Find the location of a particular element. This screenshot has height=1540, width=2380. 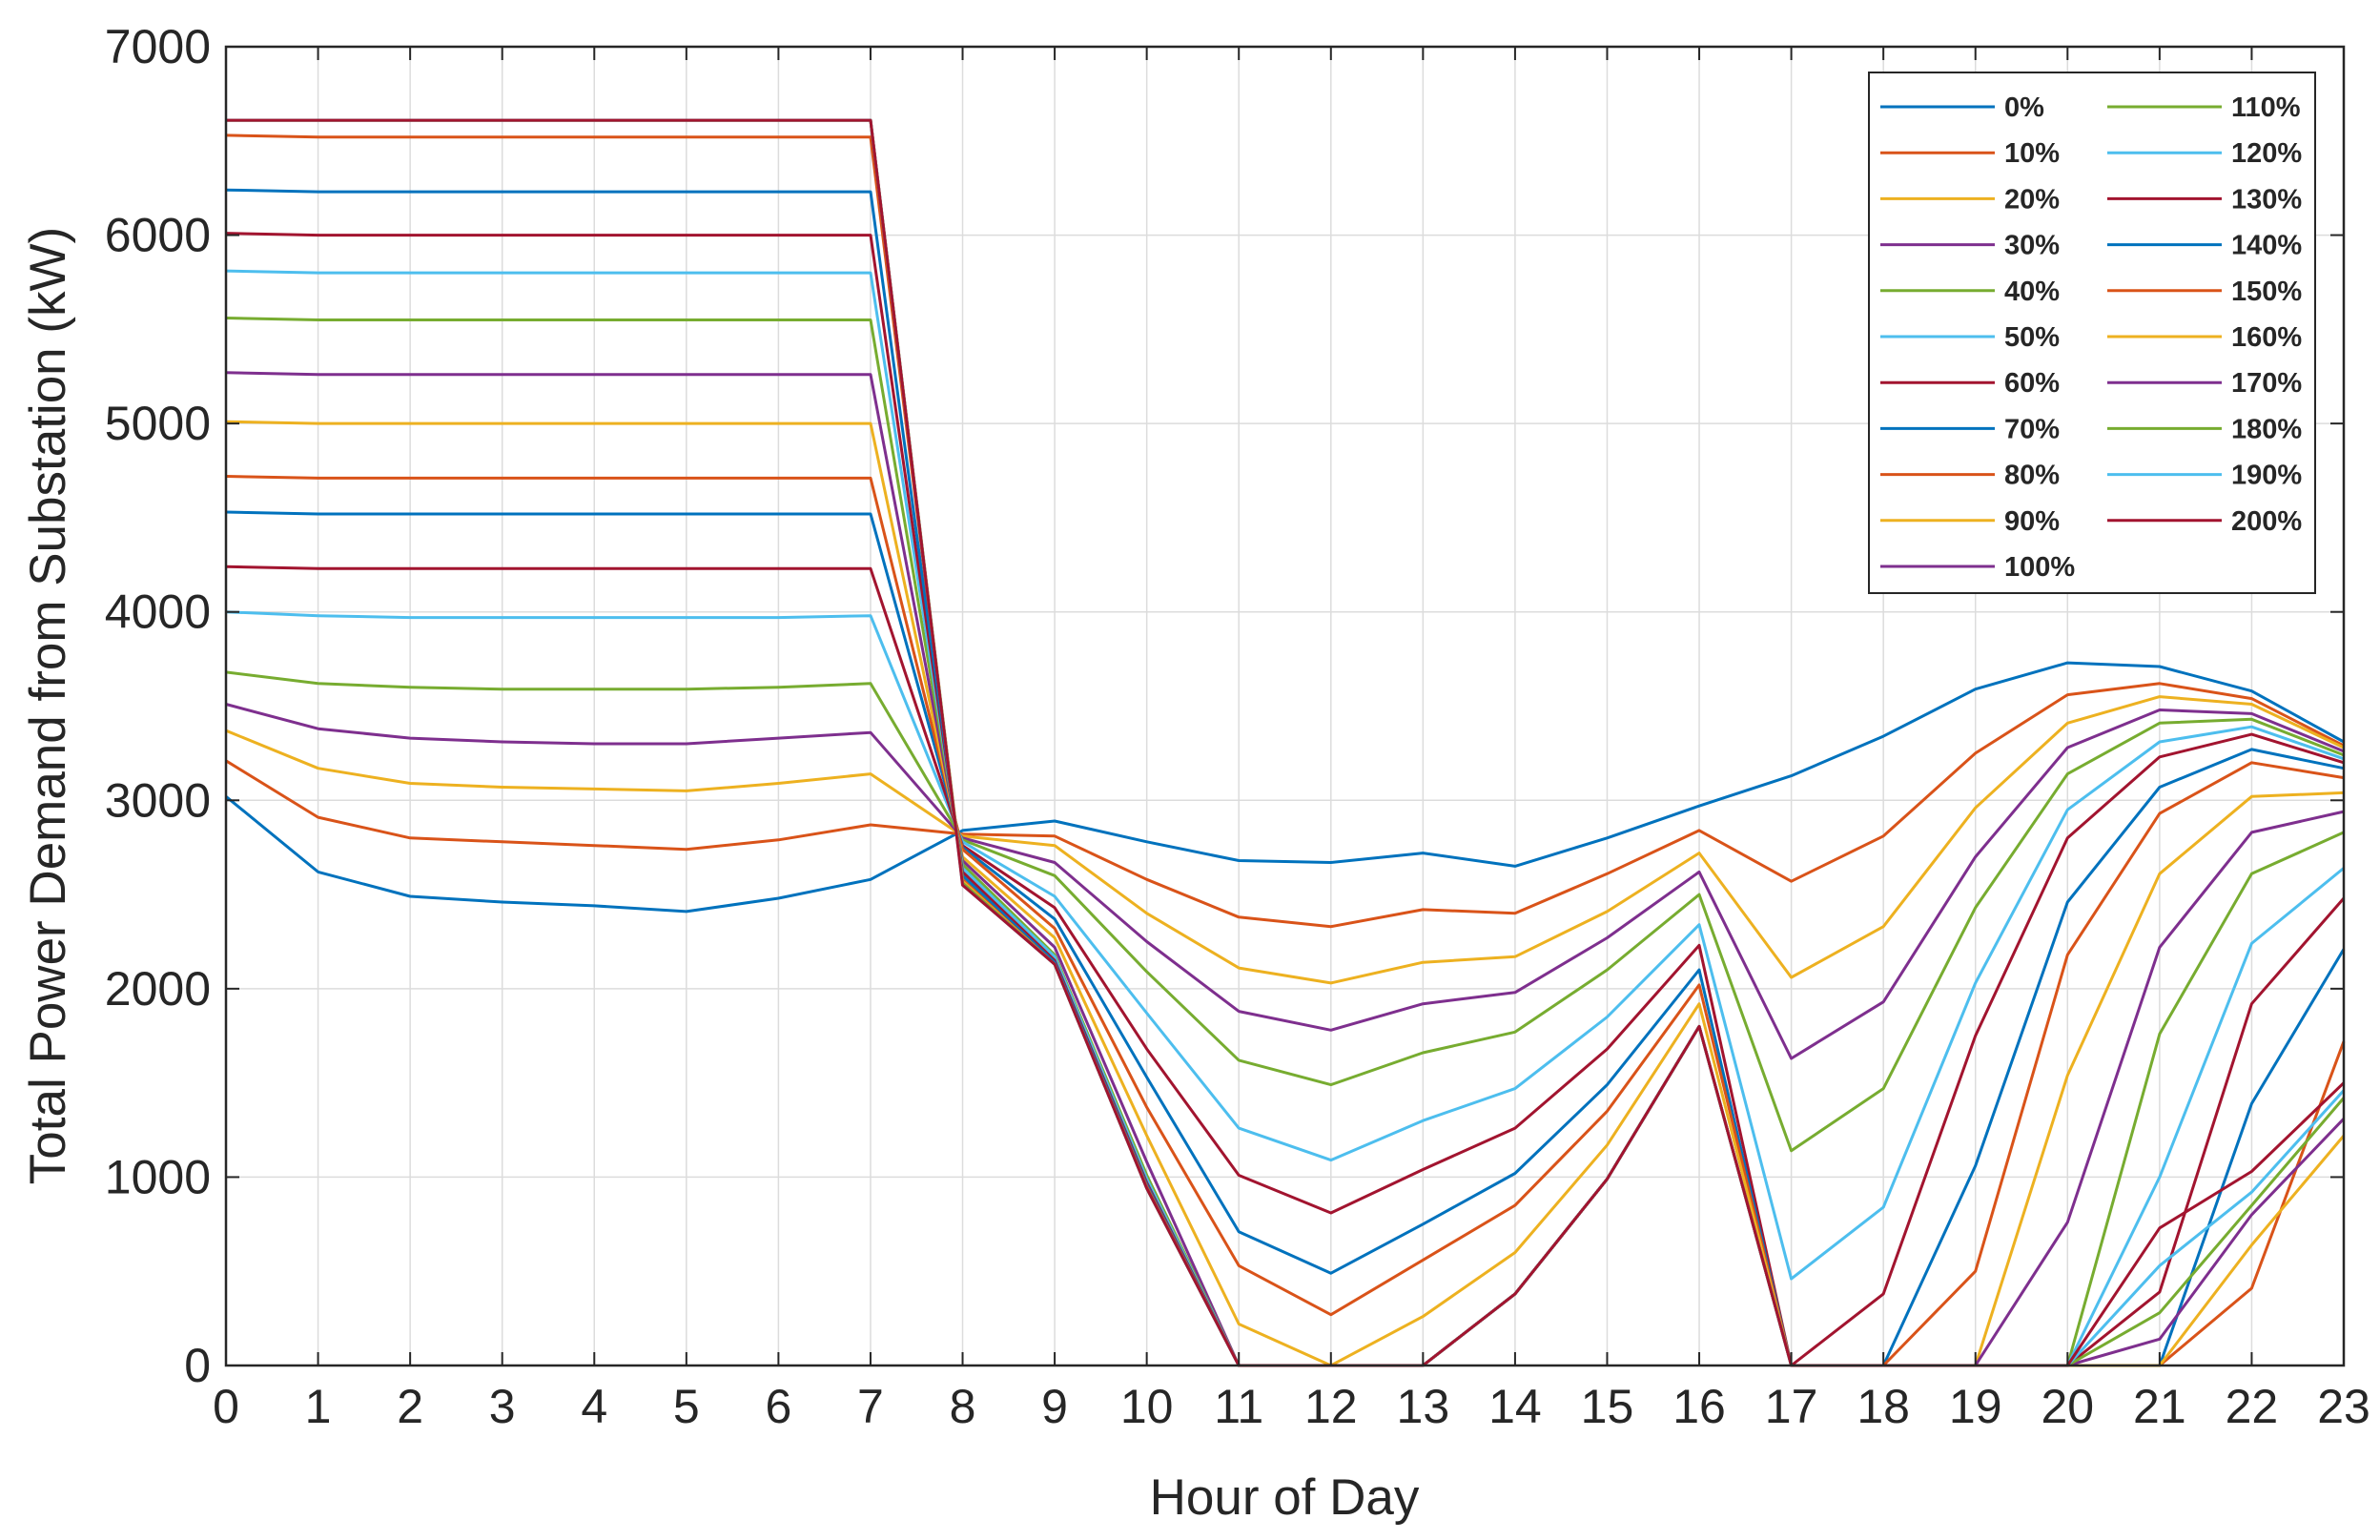

legend-label: 90% is located at coordinates (2032, 521).